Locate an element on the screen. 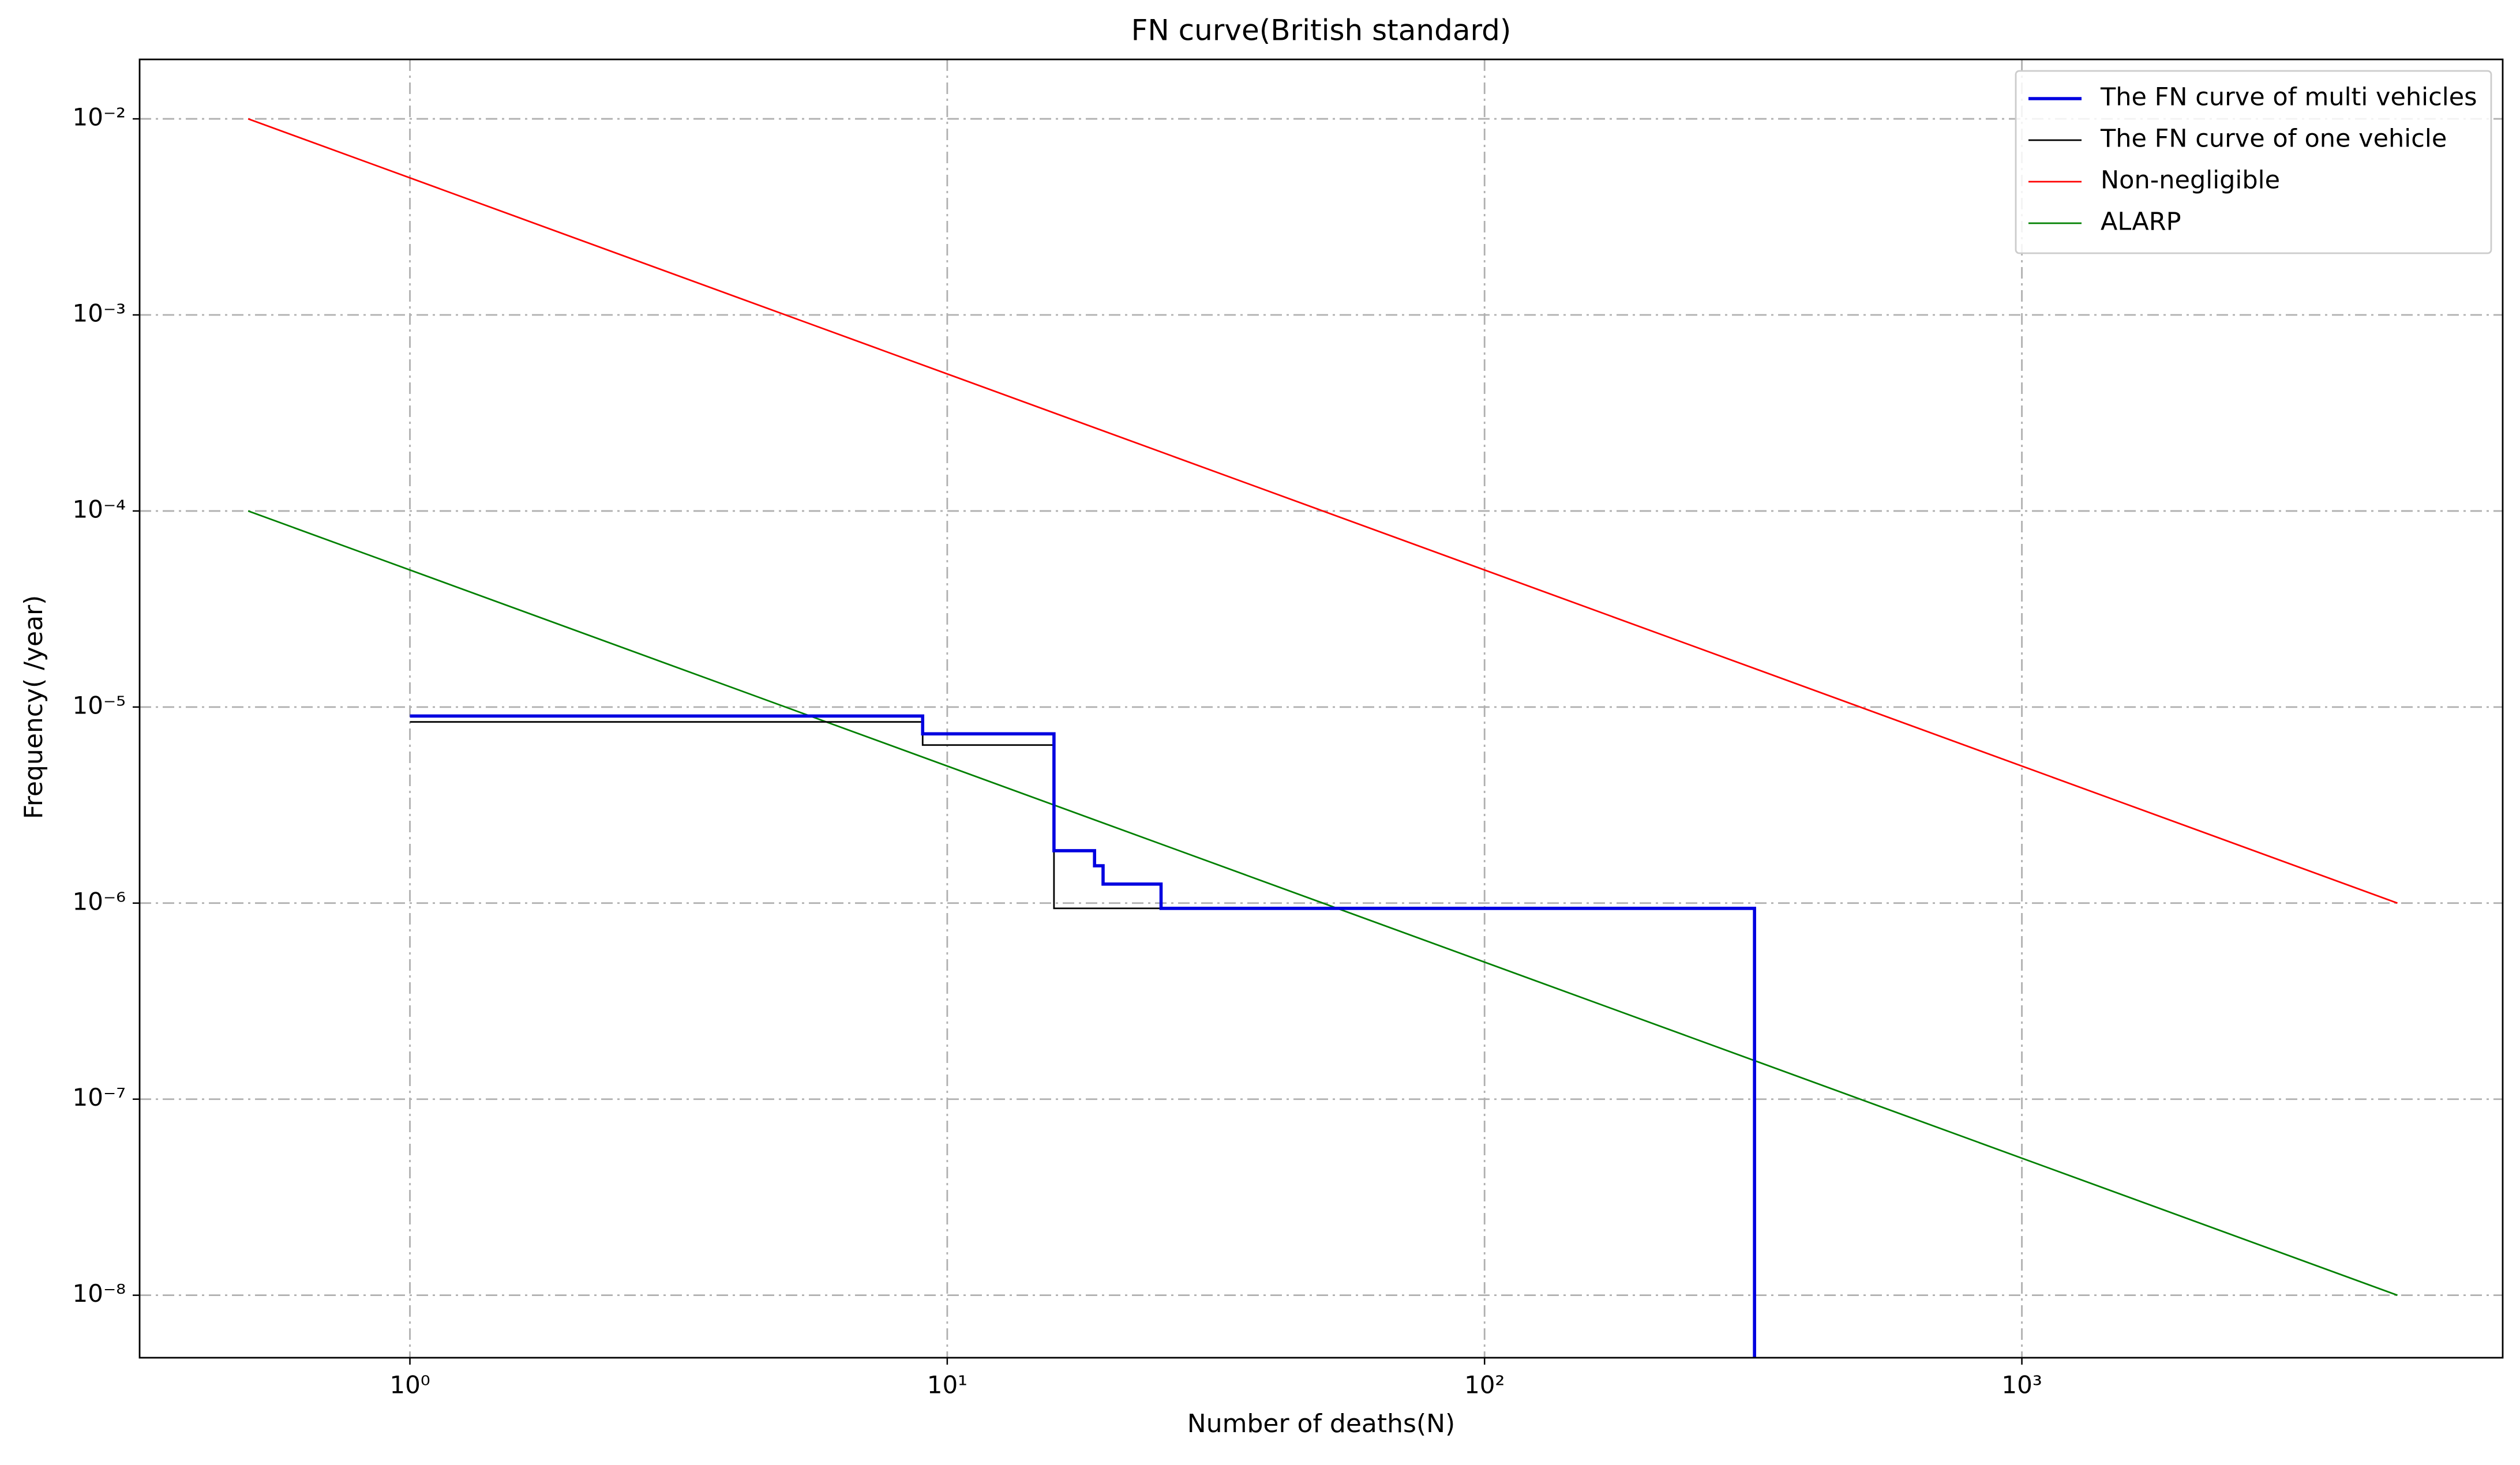 The image size is (2520, 1465). legend-label: The FN curve of multi vehicles is located at coordinates (2288, 97).